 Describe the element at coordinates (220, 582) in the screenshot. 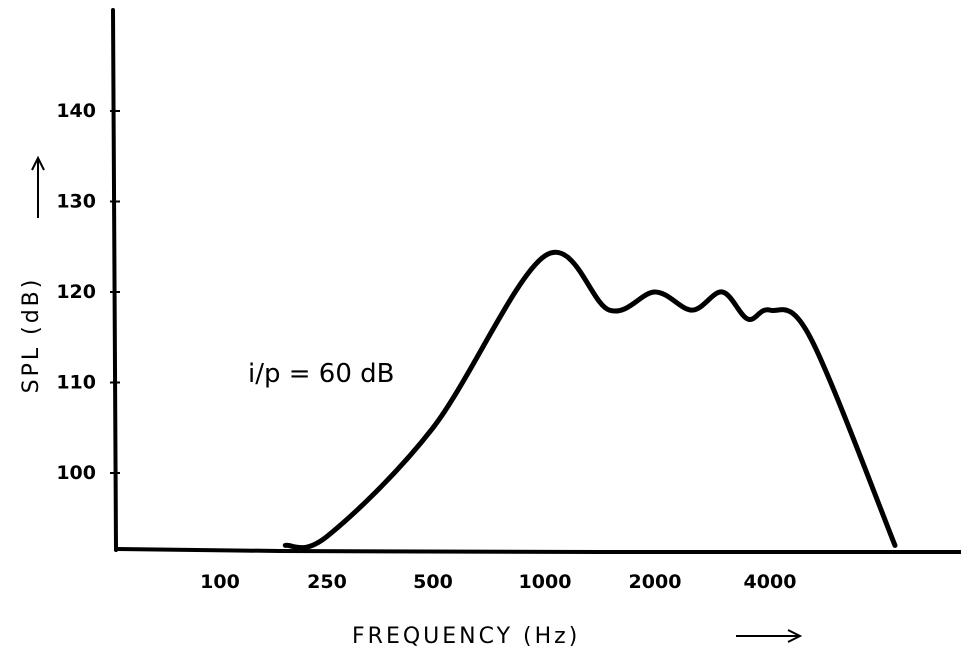

I see `x-tick-label: 100` at that location.